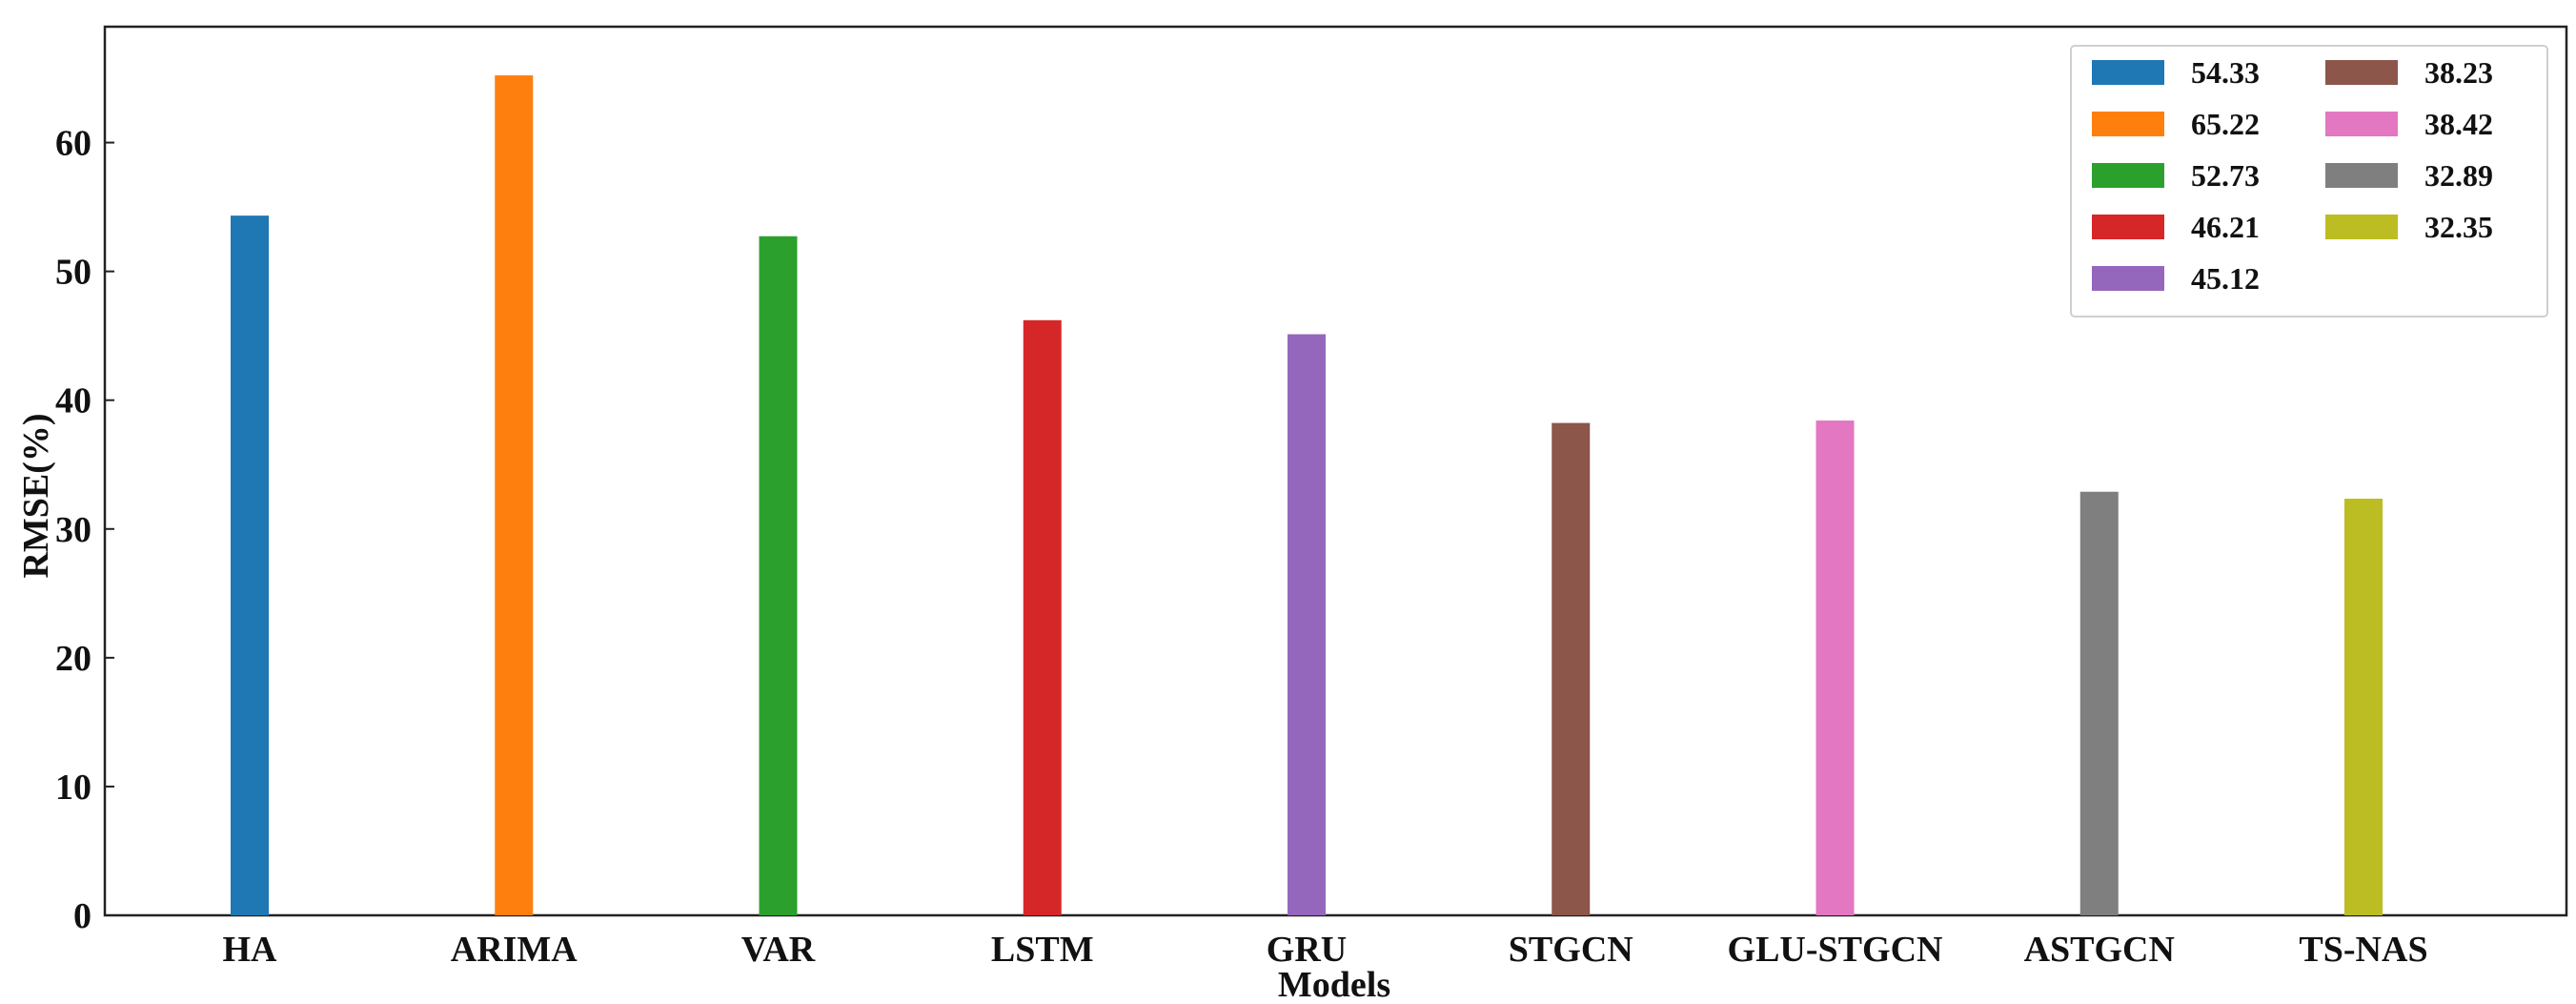 This screenshot has height=1004, width=2576. I want to click on legend-label: 38.23, so click(2458, 72).